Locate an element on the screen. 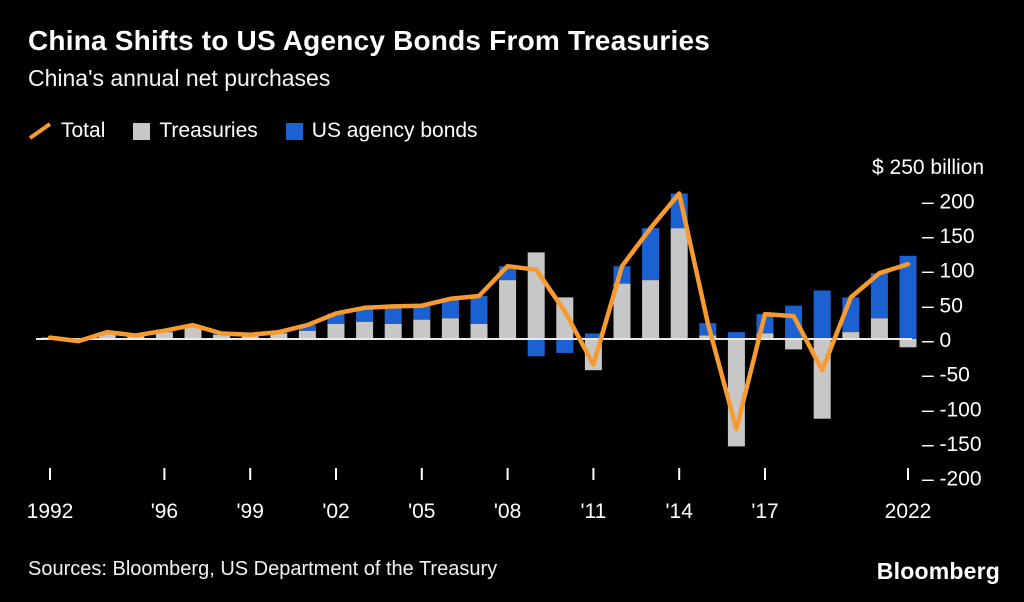 The image size is (1024, 602). x-tick-label: '99 is located at coordinates (250, 511).